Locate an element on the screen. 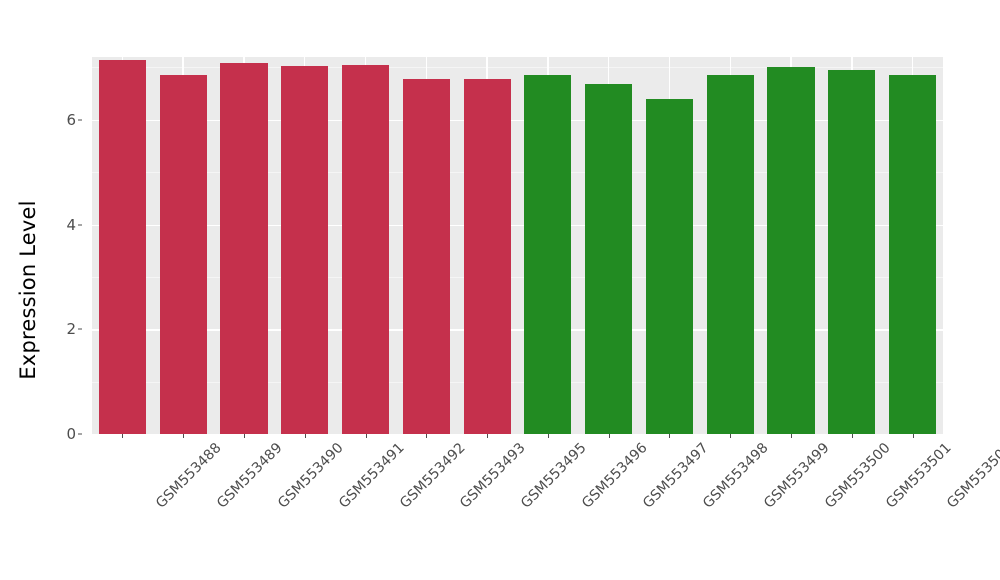 The image size is (1000, 580). y-axis-tick-label: 0 is located at coordinates (71, 434).